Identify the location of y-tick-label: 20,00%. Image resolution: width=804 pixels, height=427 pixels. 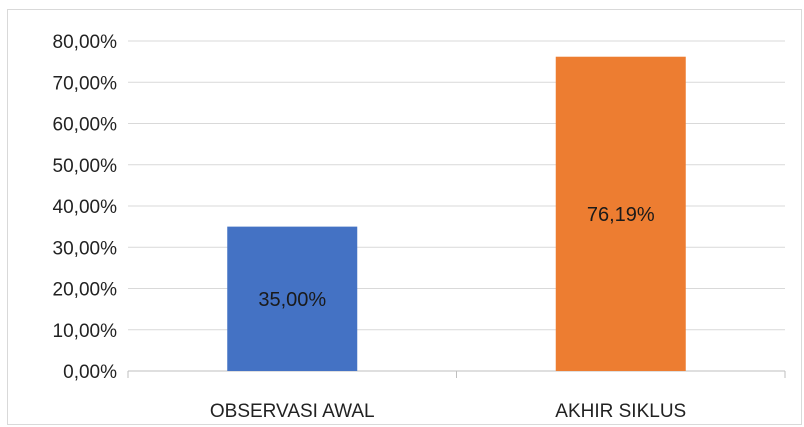
(85, 290).